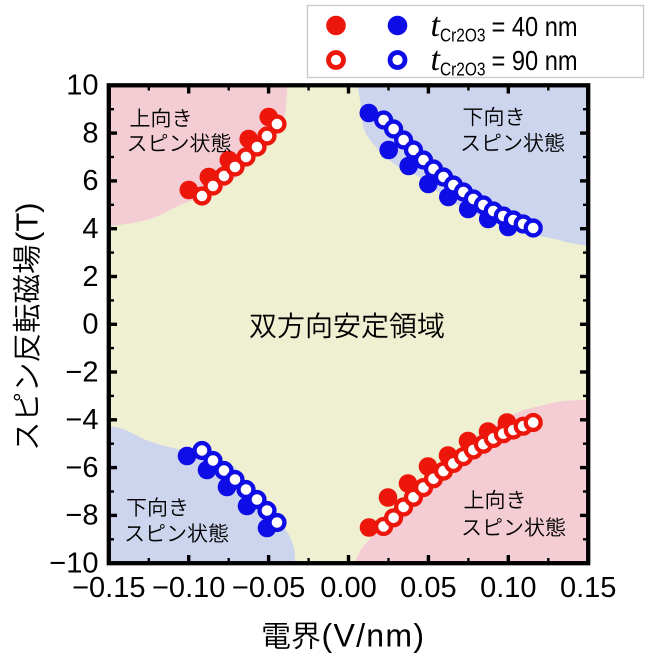 Image resolution: width=651 pixels, height=661 pixels. Describe the element at coordinates (374, 635) in the screenshot. I see `svg-text: (V/nm)` at that location.